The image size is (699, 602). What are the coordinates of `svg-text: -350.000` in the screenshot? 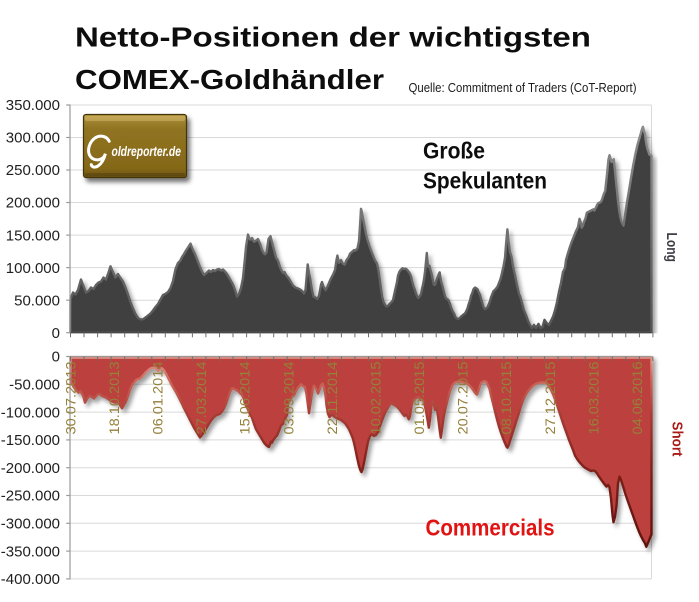 It's located at (30, 551).